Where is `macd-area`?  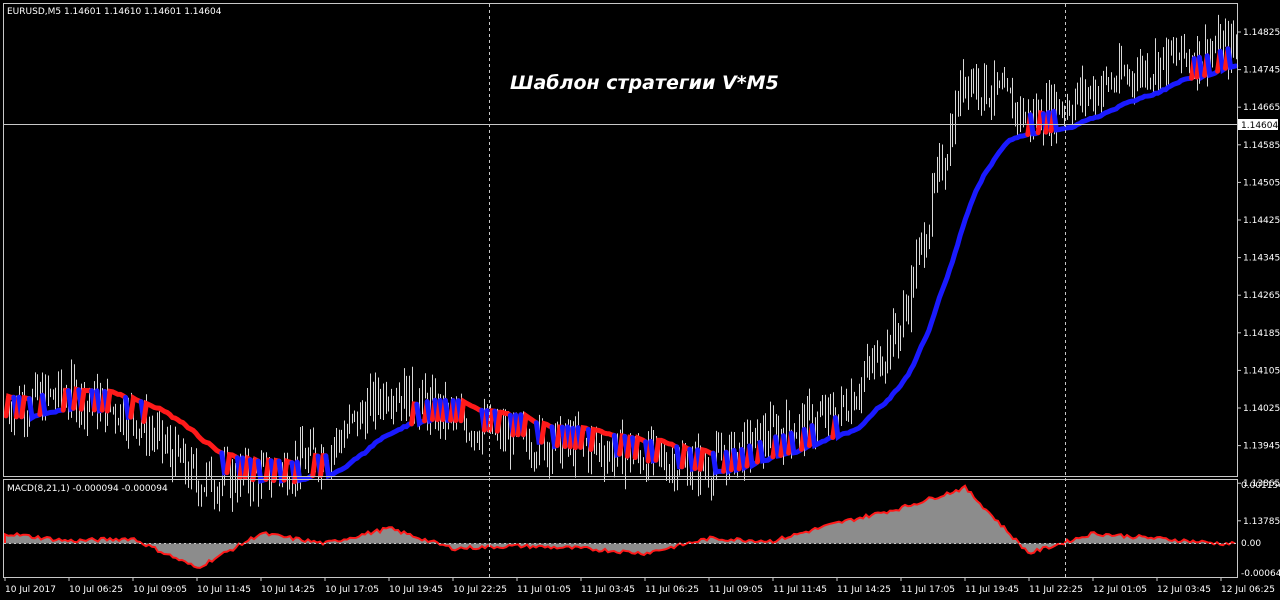 macd-area is located at coordinates (620, 526).